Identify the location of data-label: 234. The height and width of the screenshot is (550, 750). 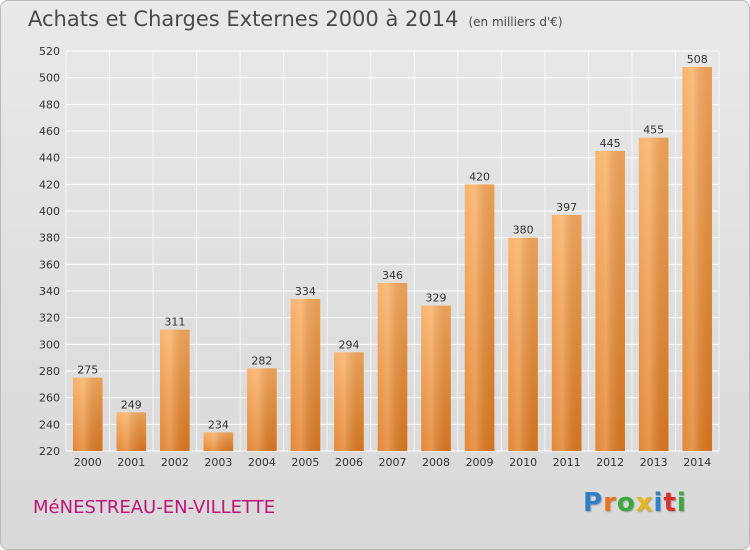
(218, 424).